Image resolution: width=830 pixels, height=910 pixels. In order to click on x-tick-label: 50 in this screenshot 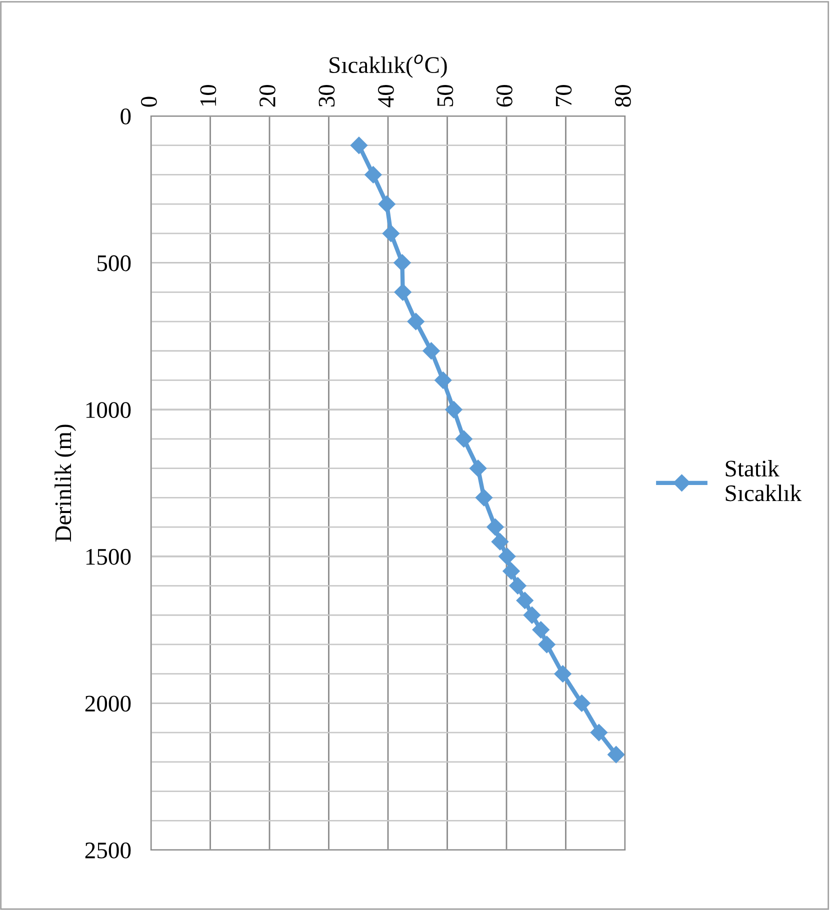, I will do `click(445, 95)`.